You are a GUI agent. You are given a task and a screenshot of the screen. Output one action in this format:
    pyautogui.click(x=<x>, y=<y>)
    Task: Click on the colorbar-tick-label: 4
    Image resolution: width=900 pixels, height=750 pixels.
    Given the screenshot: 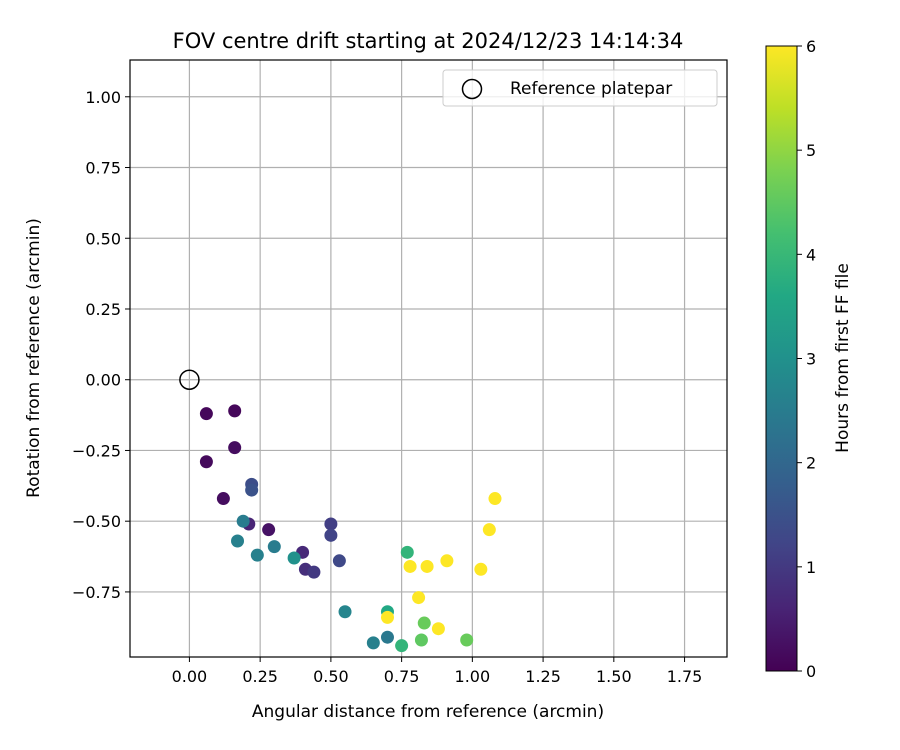 What is the action you would take?
    pyautogui.click(x=811, y=254)
    